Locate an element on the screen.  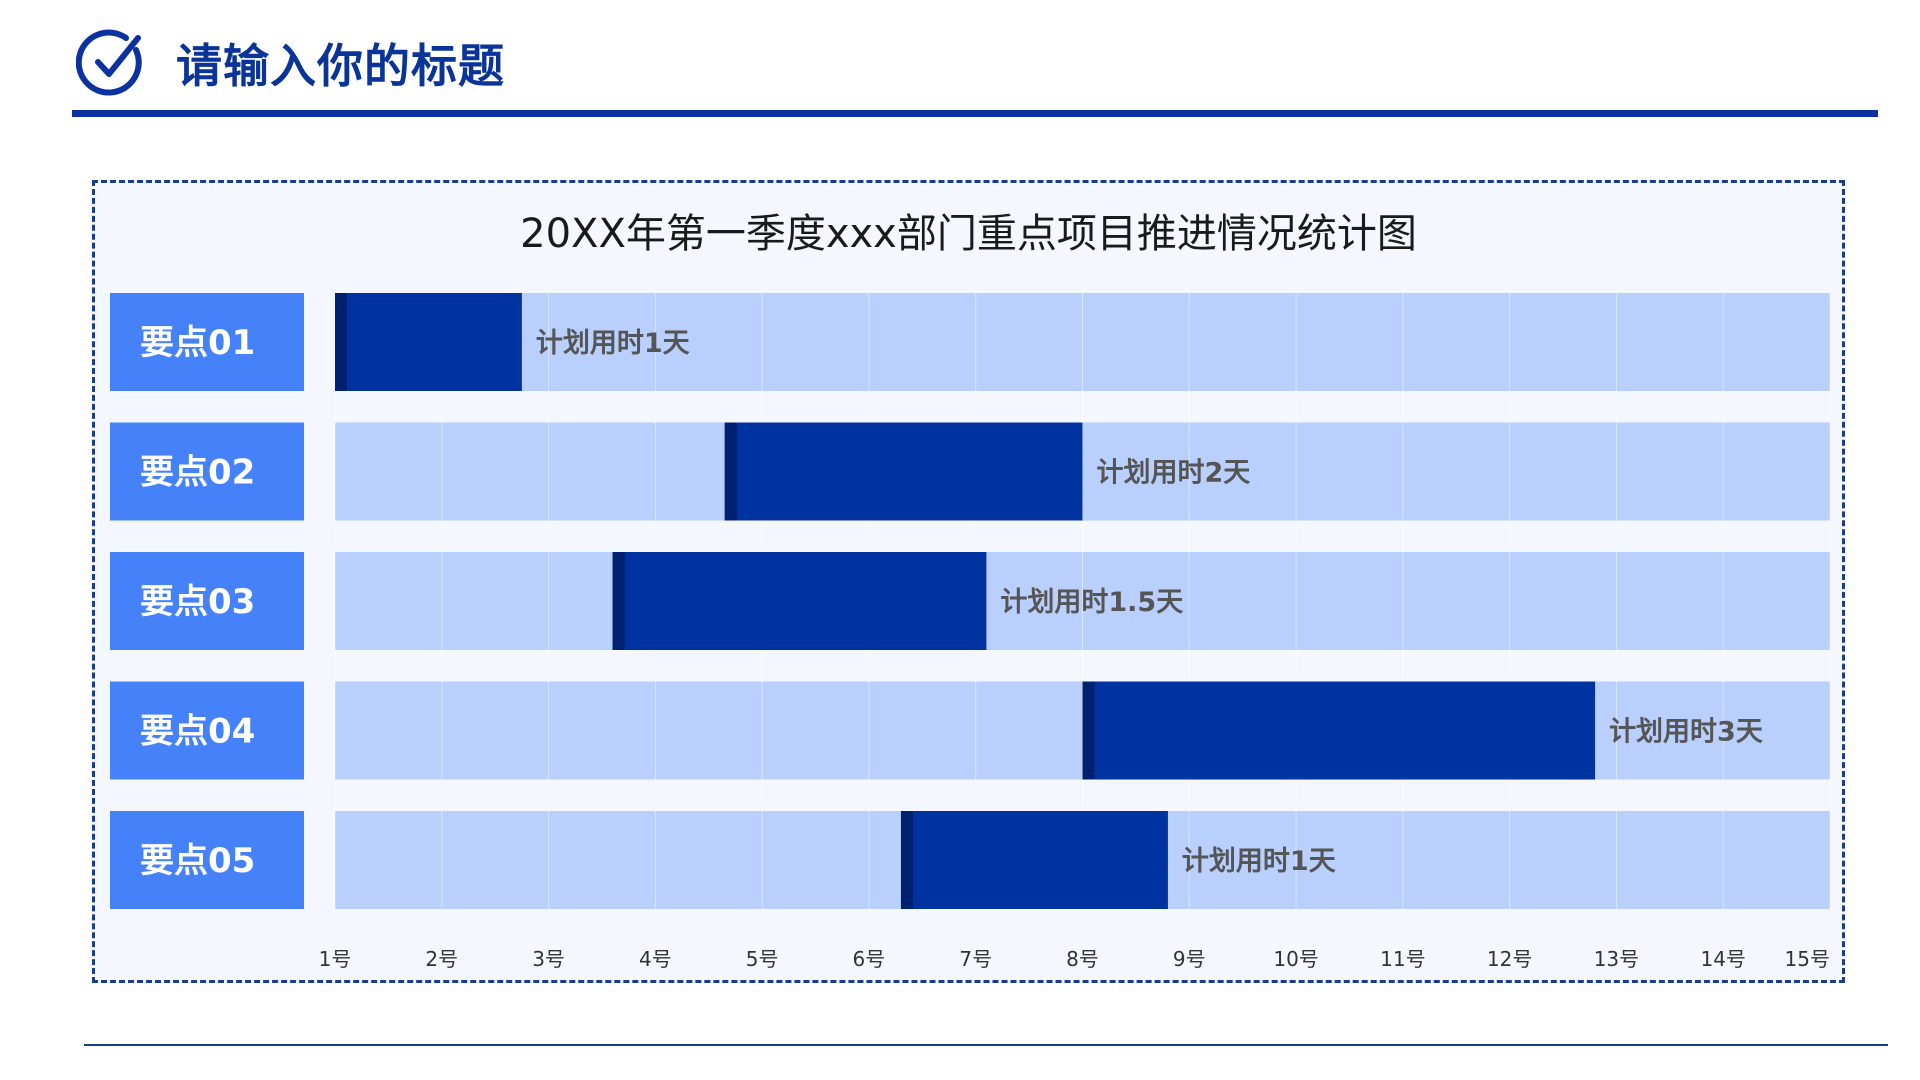
footer-divider is located at coordinates (986, 1045).